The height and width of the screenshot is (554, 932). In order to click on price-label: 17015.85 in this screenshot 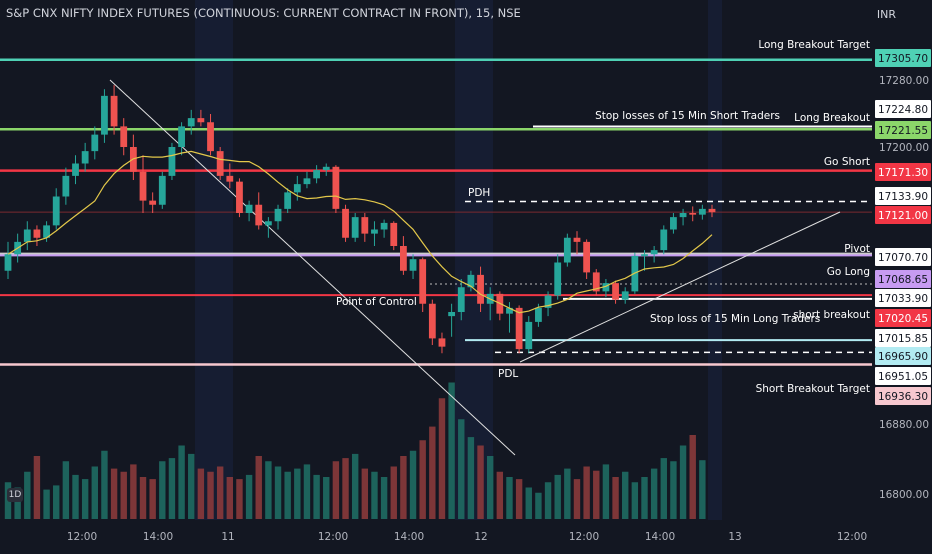, I will do `click(903, 339)`.